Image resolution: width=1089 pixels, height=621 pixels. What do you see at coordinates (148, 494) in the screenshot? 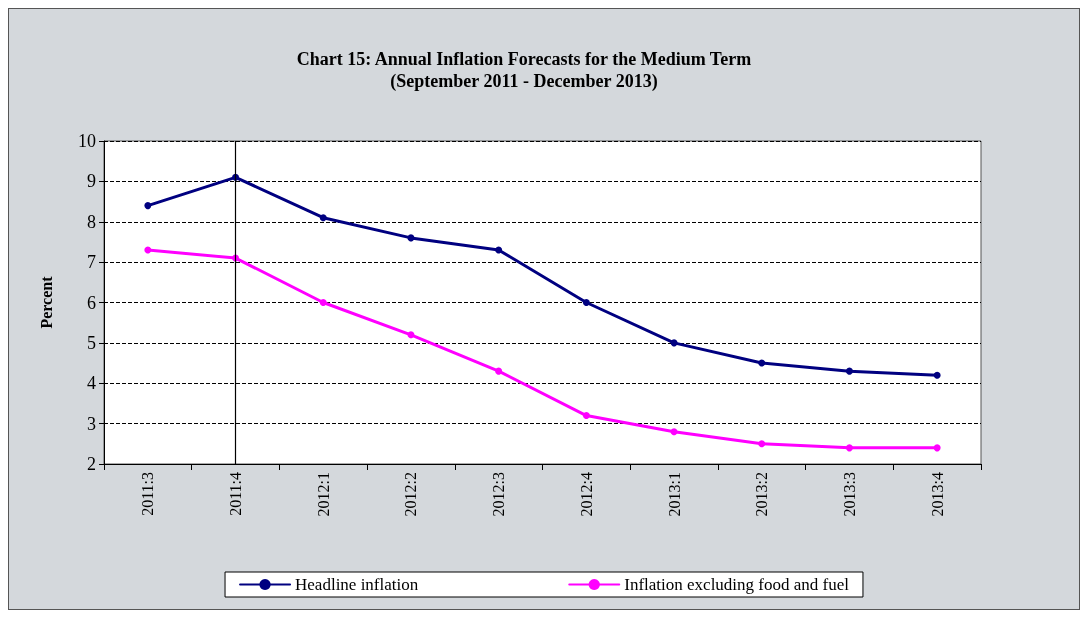
I see `x-tick-label: 2011:3` at bounding box center [148, 494].